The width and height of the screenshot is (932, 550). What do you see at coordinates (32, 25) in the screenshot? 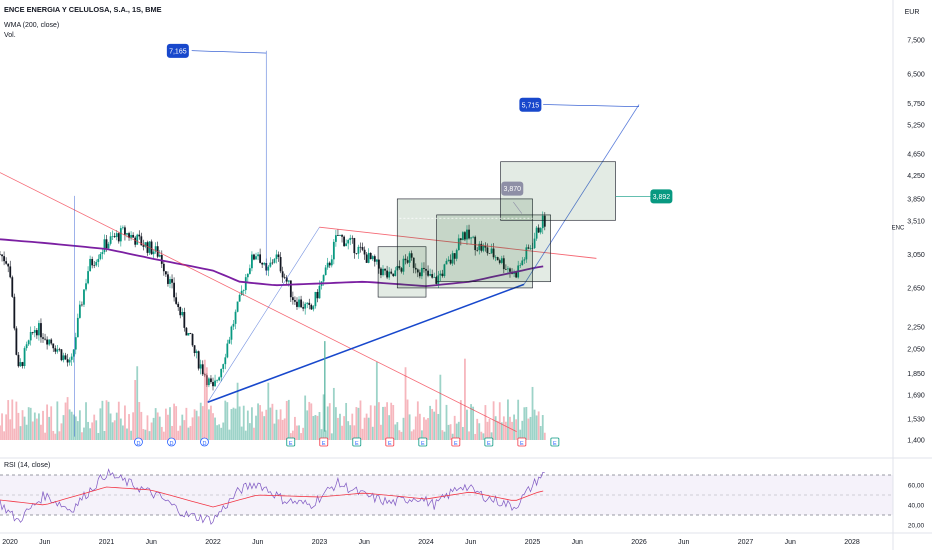
I see `wma-legend: WMA (200, close)` at bounding box center [32, 25].